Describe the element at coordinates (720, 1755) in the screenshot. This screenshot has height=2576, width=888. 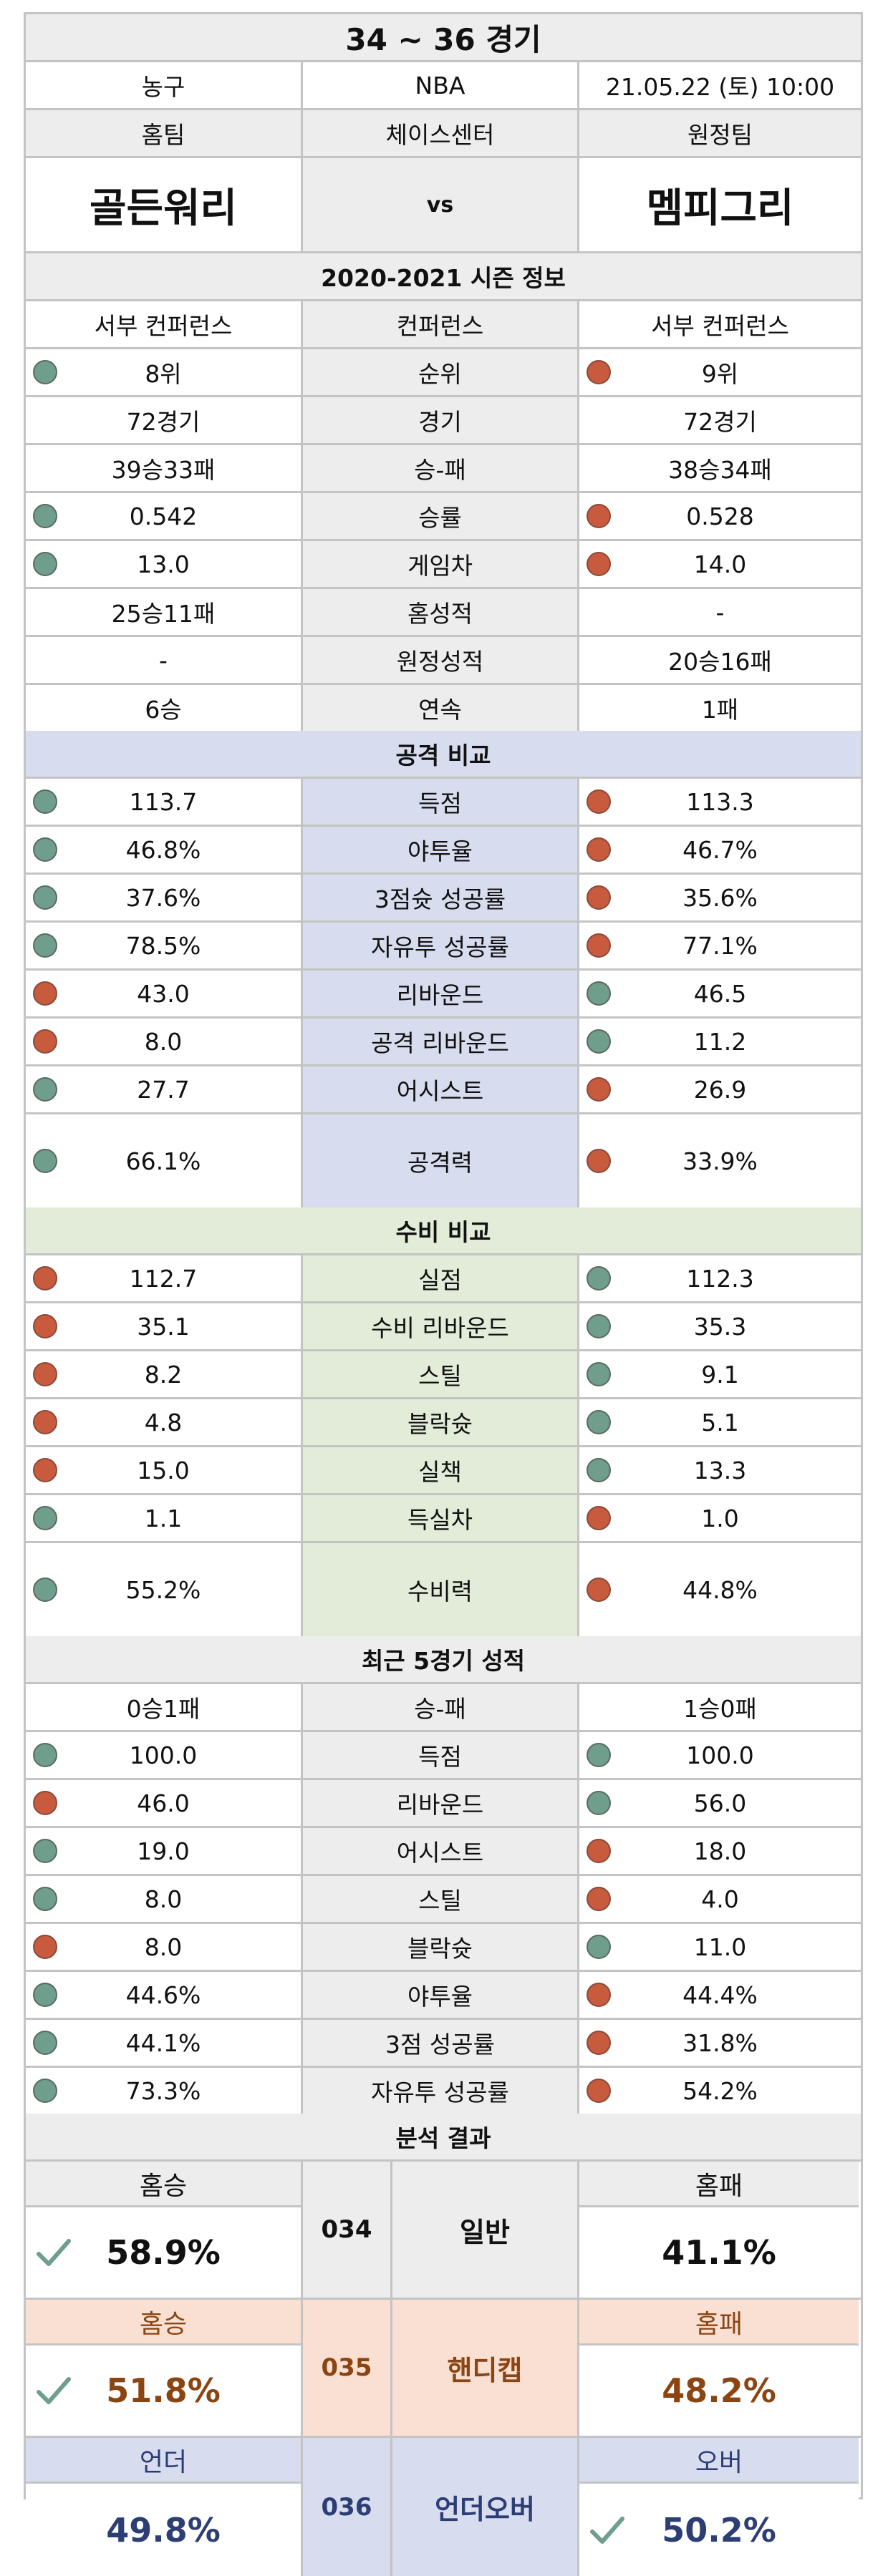
I see `away-value: 100.0` at that location.